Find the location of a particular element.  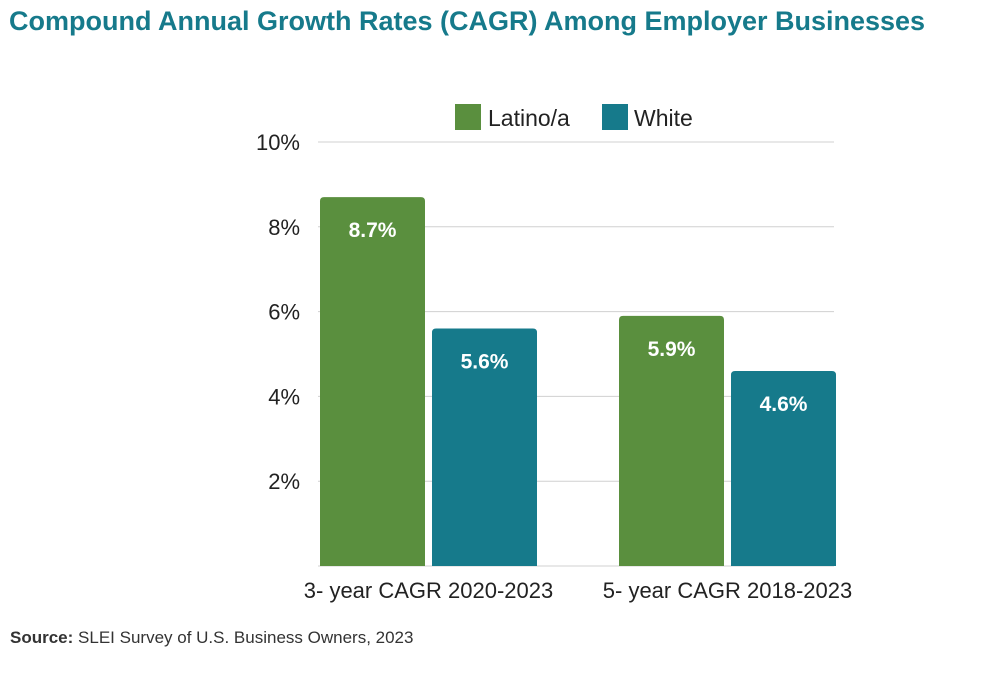

x-category-label: 5- year CAGR 2018-2023 is located at coordinates (727, 590).